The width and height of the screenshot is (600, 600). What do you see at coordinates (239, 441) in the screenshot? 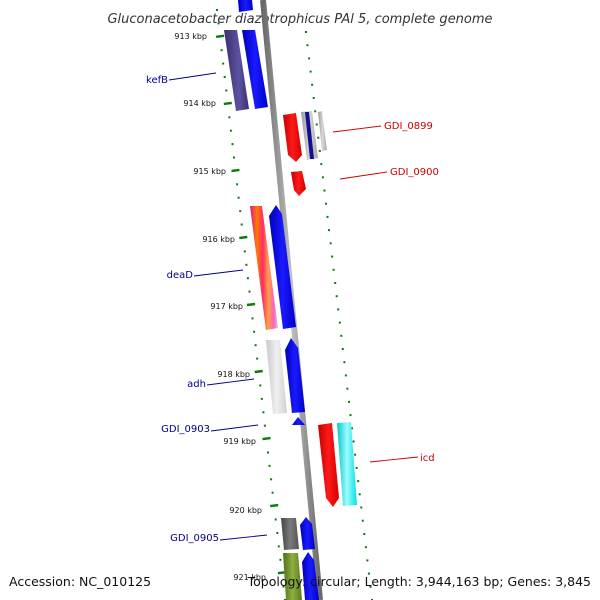
I see `tick-label: 919 kbp` at bounding box center [239, 441].